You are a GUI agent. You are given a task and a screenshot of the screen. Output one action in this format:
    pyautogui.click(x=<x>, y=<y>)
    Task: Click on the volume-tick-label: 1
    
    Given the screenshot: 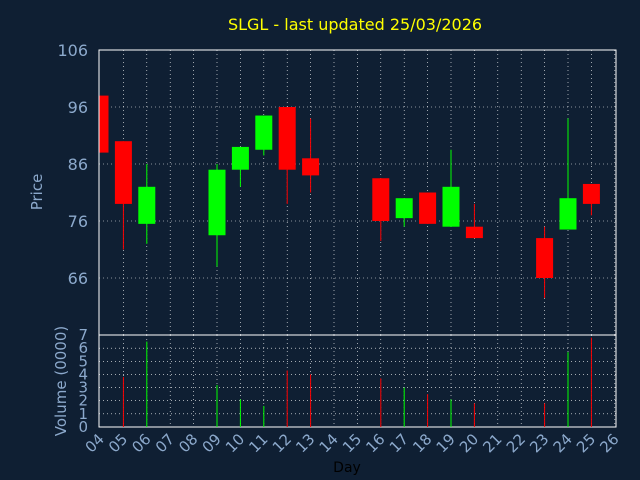 What is the action you would take?
    pyautogui.click(x=83, y=414)
    